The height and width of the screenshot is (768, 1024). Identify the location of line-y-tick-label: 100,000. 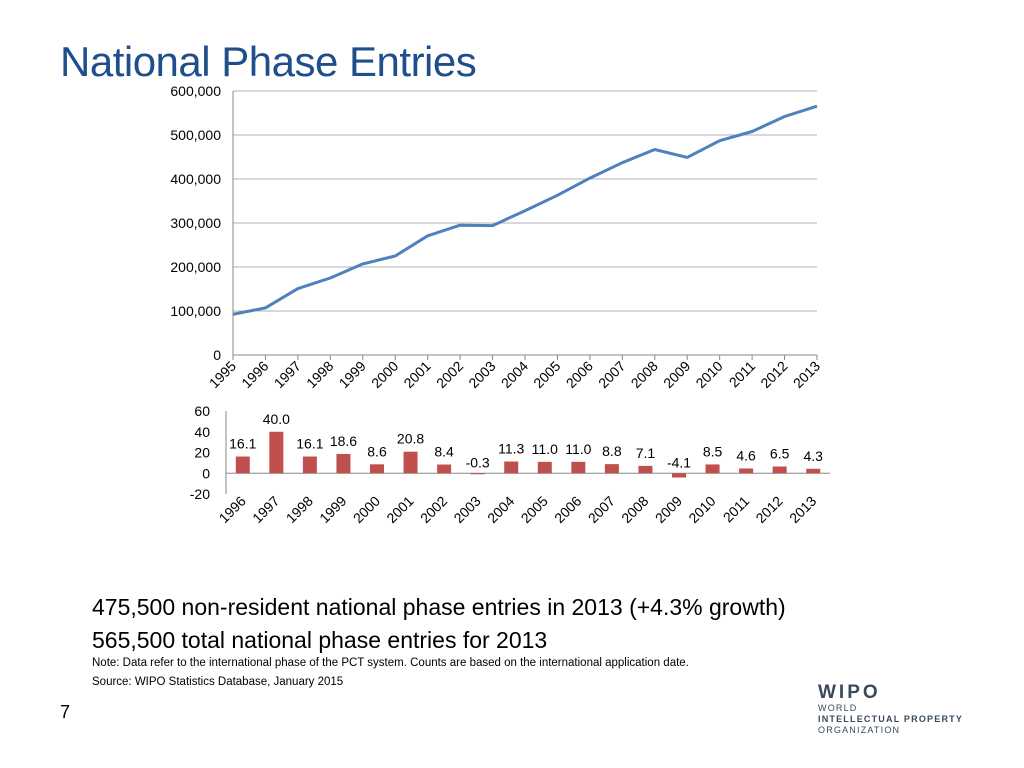
(195, 311).